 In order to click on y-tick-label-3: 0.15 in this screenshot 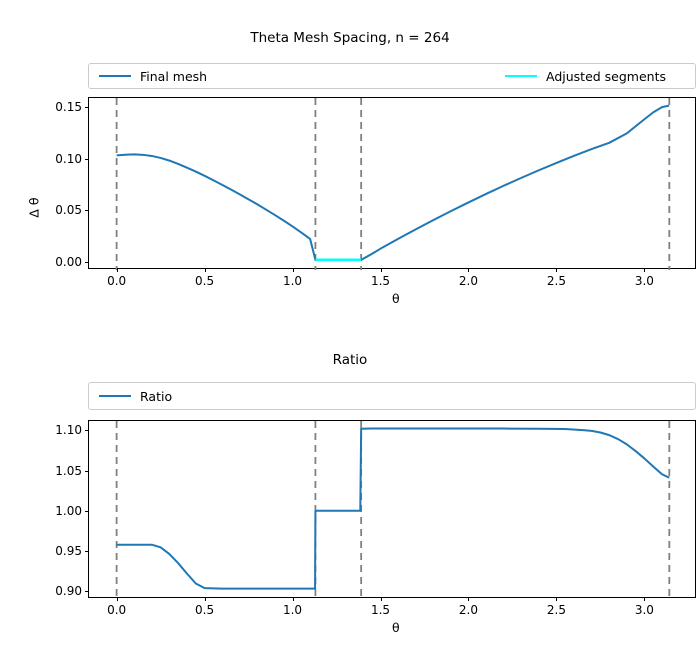, I will do `click(68, 106)`.